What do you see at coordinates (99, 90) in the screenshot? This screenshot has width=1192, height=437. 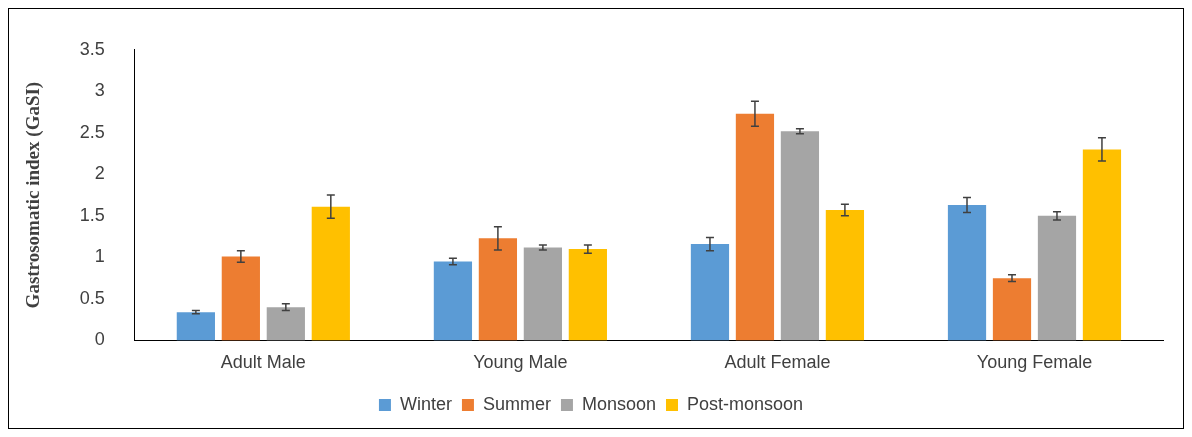 I see `y-tick-label: 3` at bounding box center [99, 90].